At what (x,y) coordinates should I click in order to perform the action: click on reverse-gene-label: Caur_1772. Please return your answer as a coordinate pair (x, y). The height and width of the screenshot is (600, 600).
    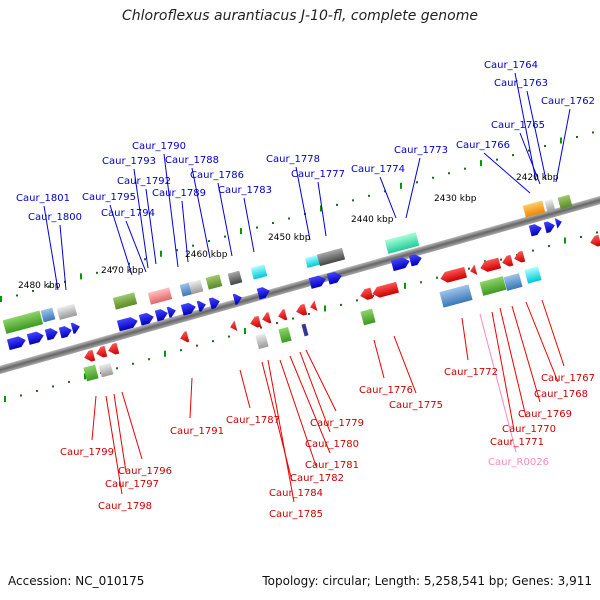
    Looking at the image, I should click on (471, 372).